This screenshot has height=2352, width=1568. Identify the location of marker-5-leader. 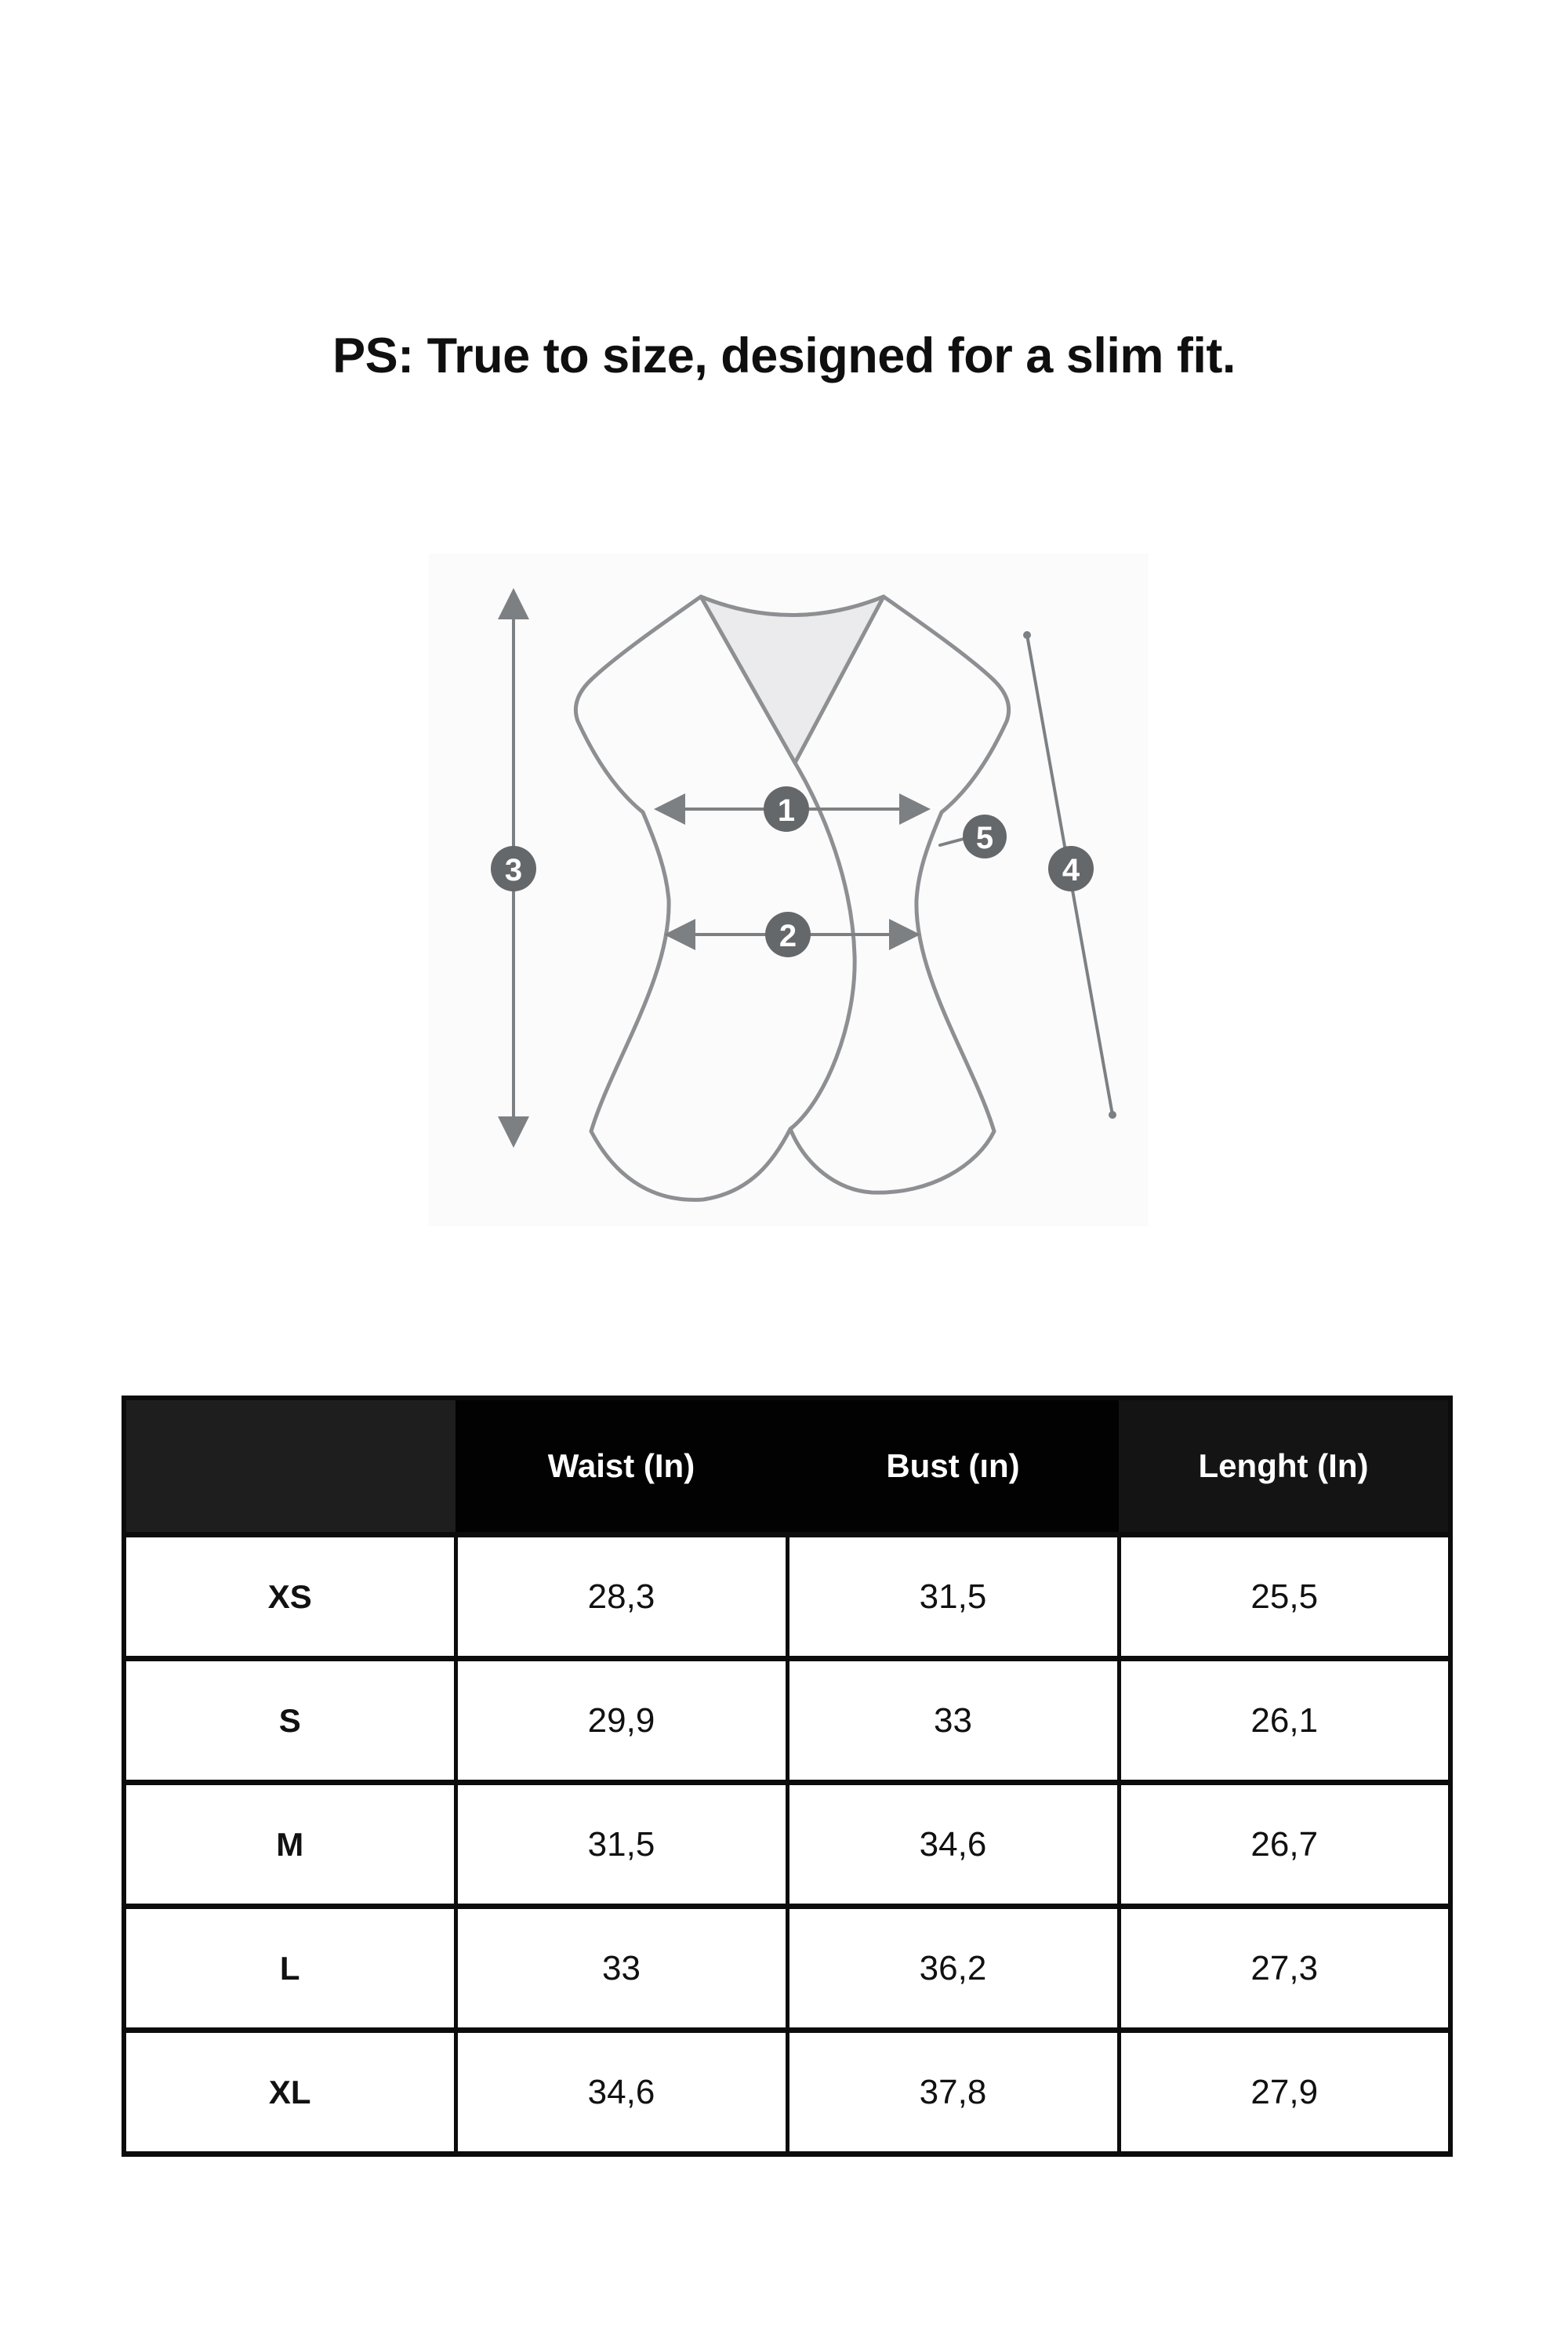
(951, 842).